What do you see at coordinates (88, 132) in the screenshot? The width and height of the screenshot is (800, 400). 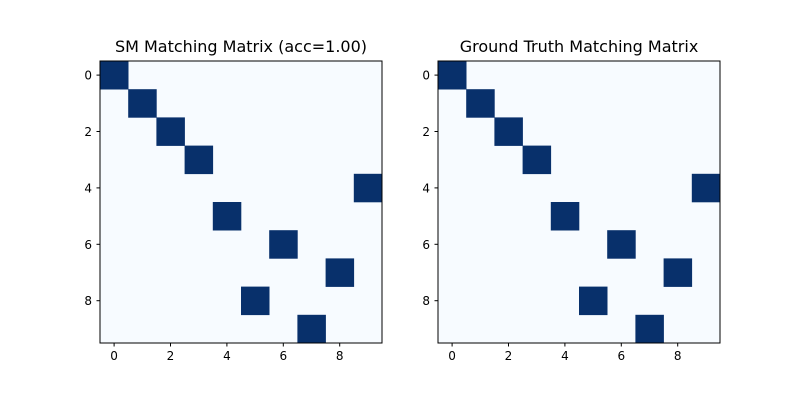 I see `sm-y-tick-label: 2` at bounding box center [88, 132].